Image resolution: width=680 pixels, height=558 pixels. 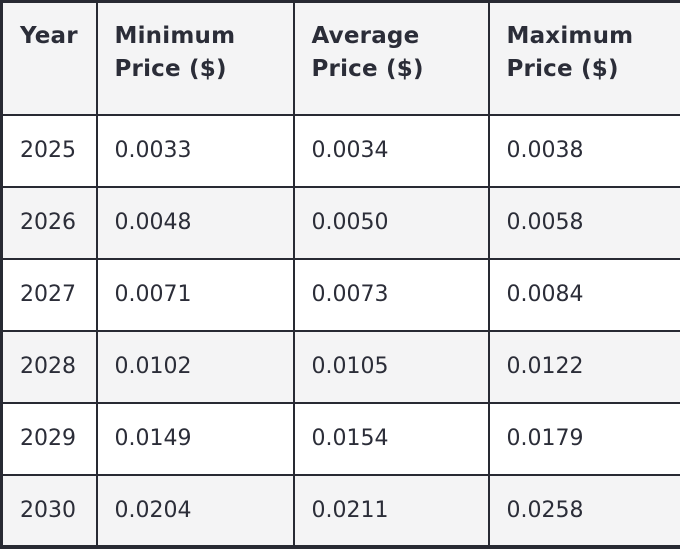 I want to click on cell-avg-price: 0.0050, so click(x=391, y=222).